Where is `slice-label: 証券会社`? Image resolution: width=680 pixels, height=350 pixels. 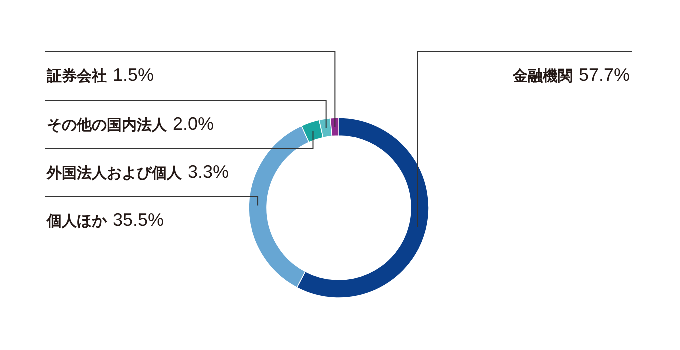 slice-label: 証券会社 is located at coordinates (76, 76).